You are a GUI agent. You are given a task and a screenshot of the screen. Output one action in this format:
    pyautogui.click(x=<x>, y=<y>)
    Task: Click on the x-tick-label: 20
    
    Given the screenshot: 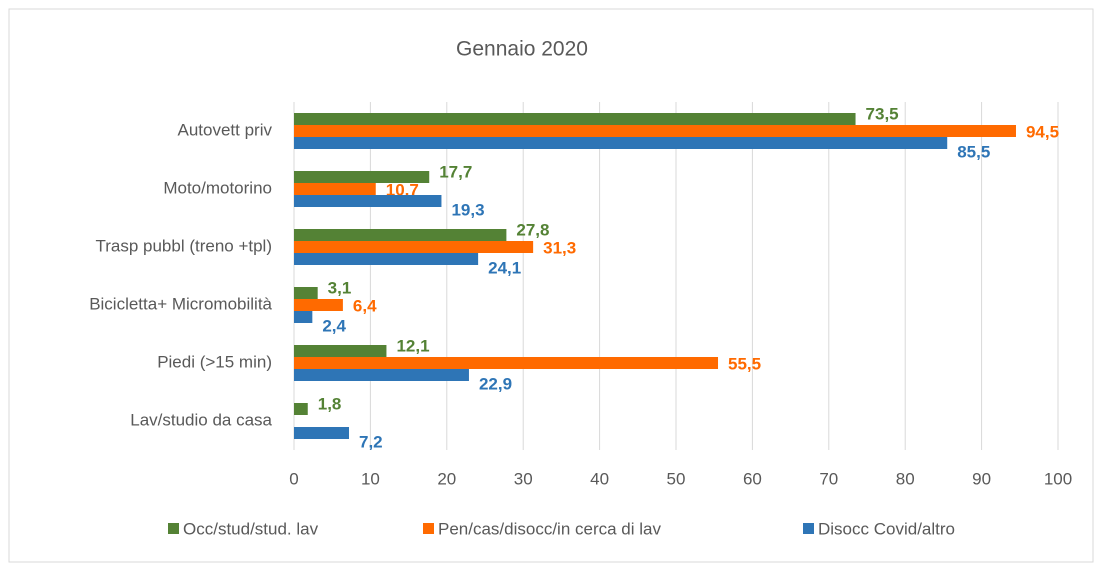 What is the action you would take?
    pyautogui.click(x=446, y=478)
    